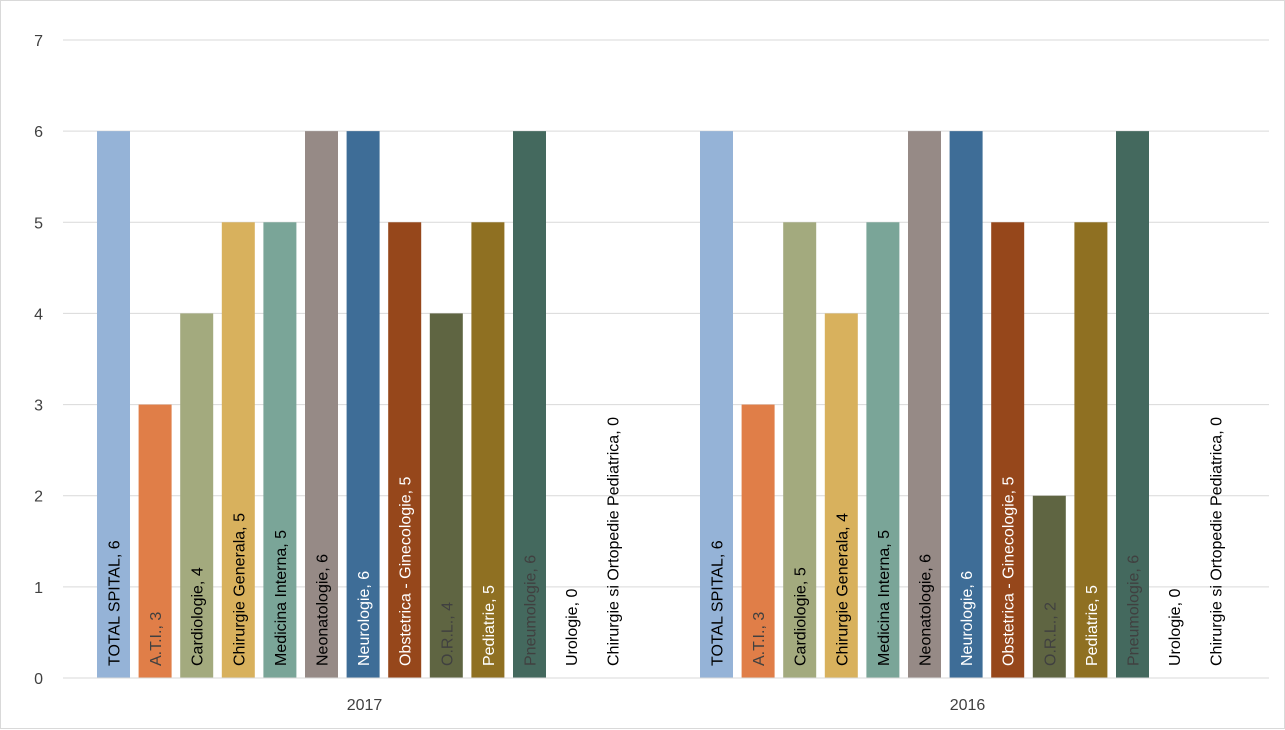  Describe the element at coordinates (38, 588) in the screenshot. I see `y-tick-label: 1` at that location.